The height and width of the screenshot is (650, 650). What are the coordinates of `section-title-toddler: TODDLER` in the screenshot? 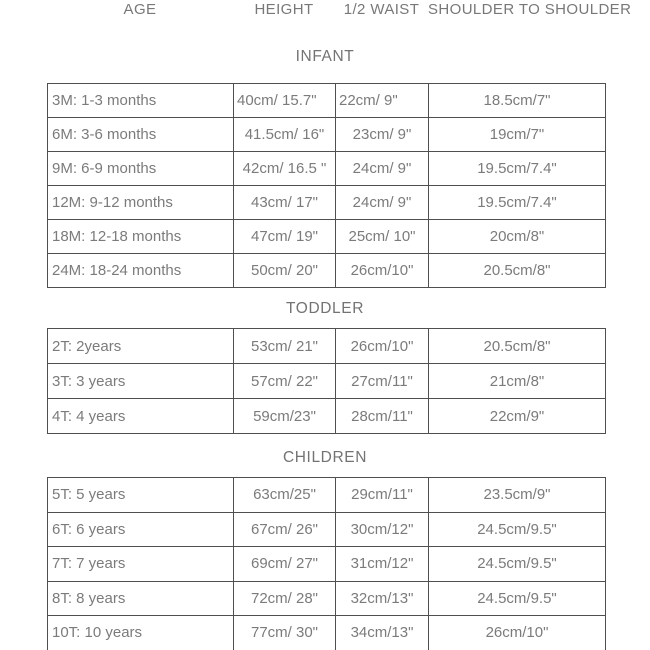 It's located at (325, 308).